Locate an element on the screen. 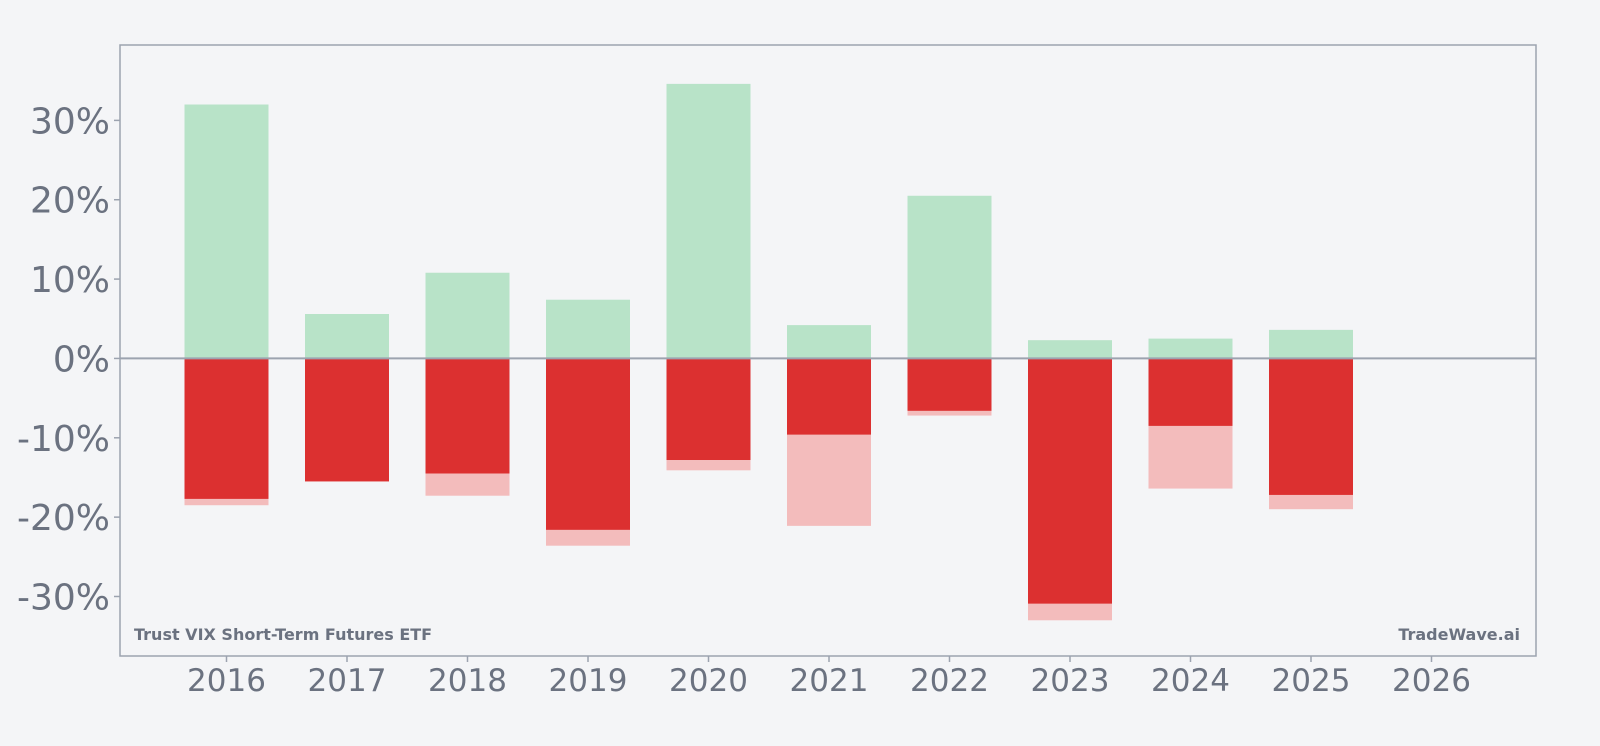 This screenshot has width=1600, height=746. bar-max-gain-2024 is located at coordinates (1190, 348).